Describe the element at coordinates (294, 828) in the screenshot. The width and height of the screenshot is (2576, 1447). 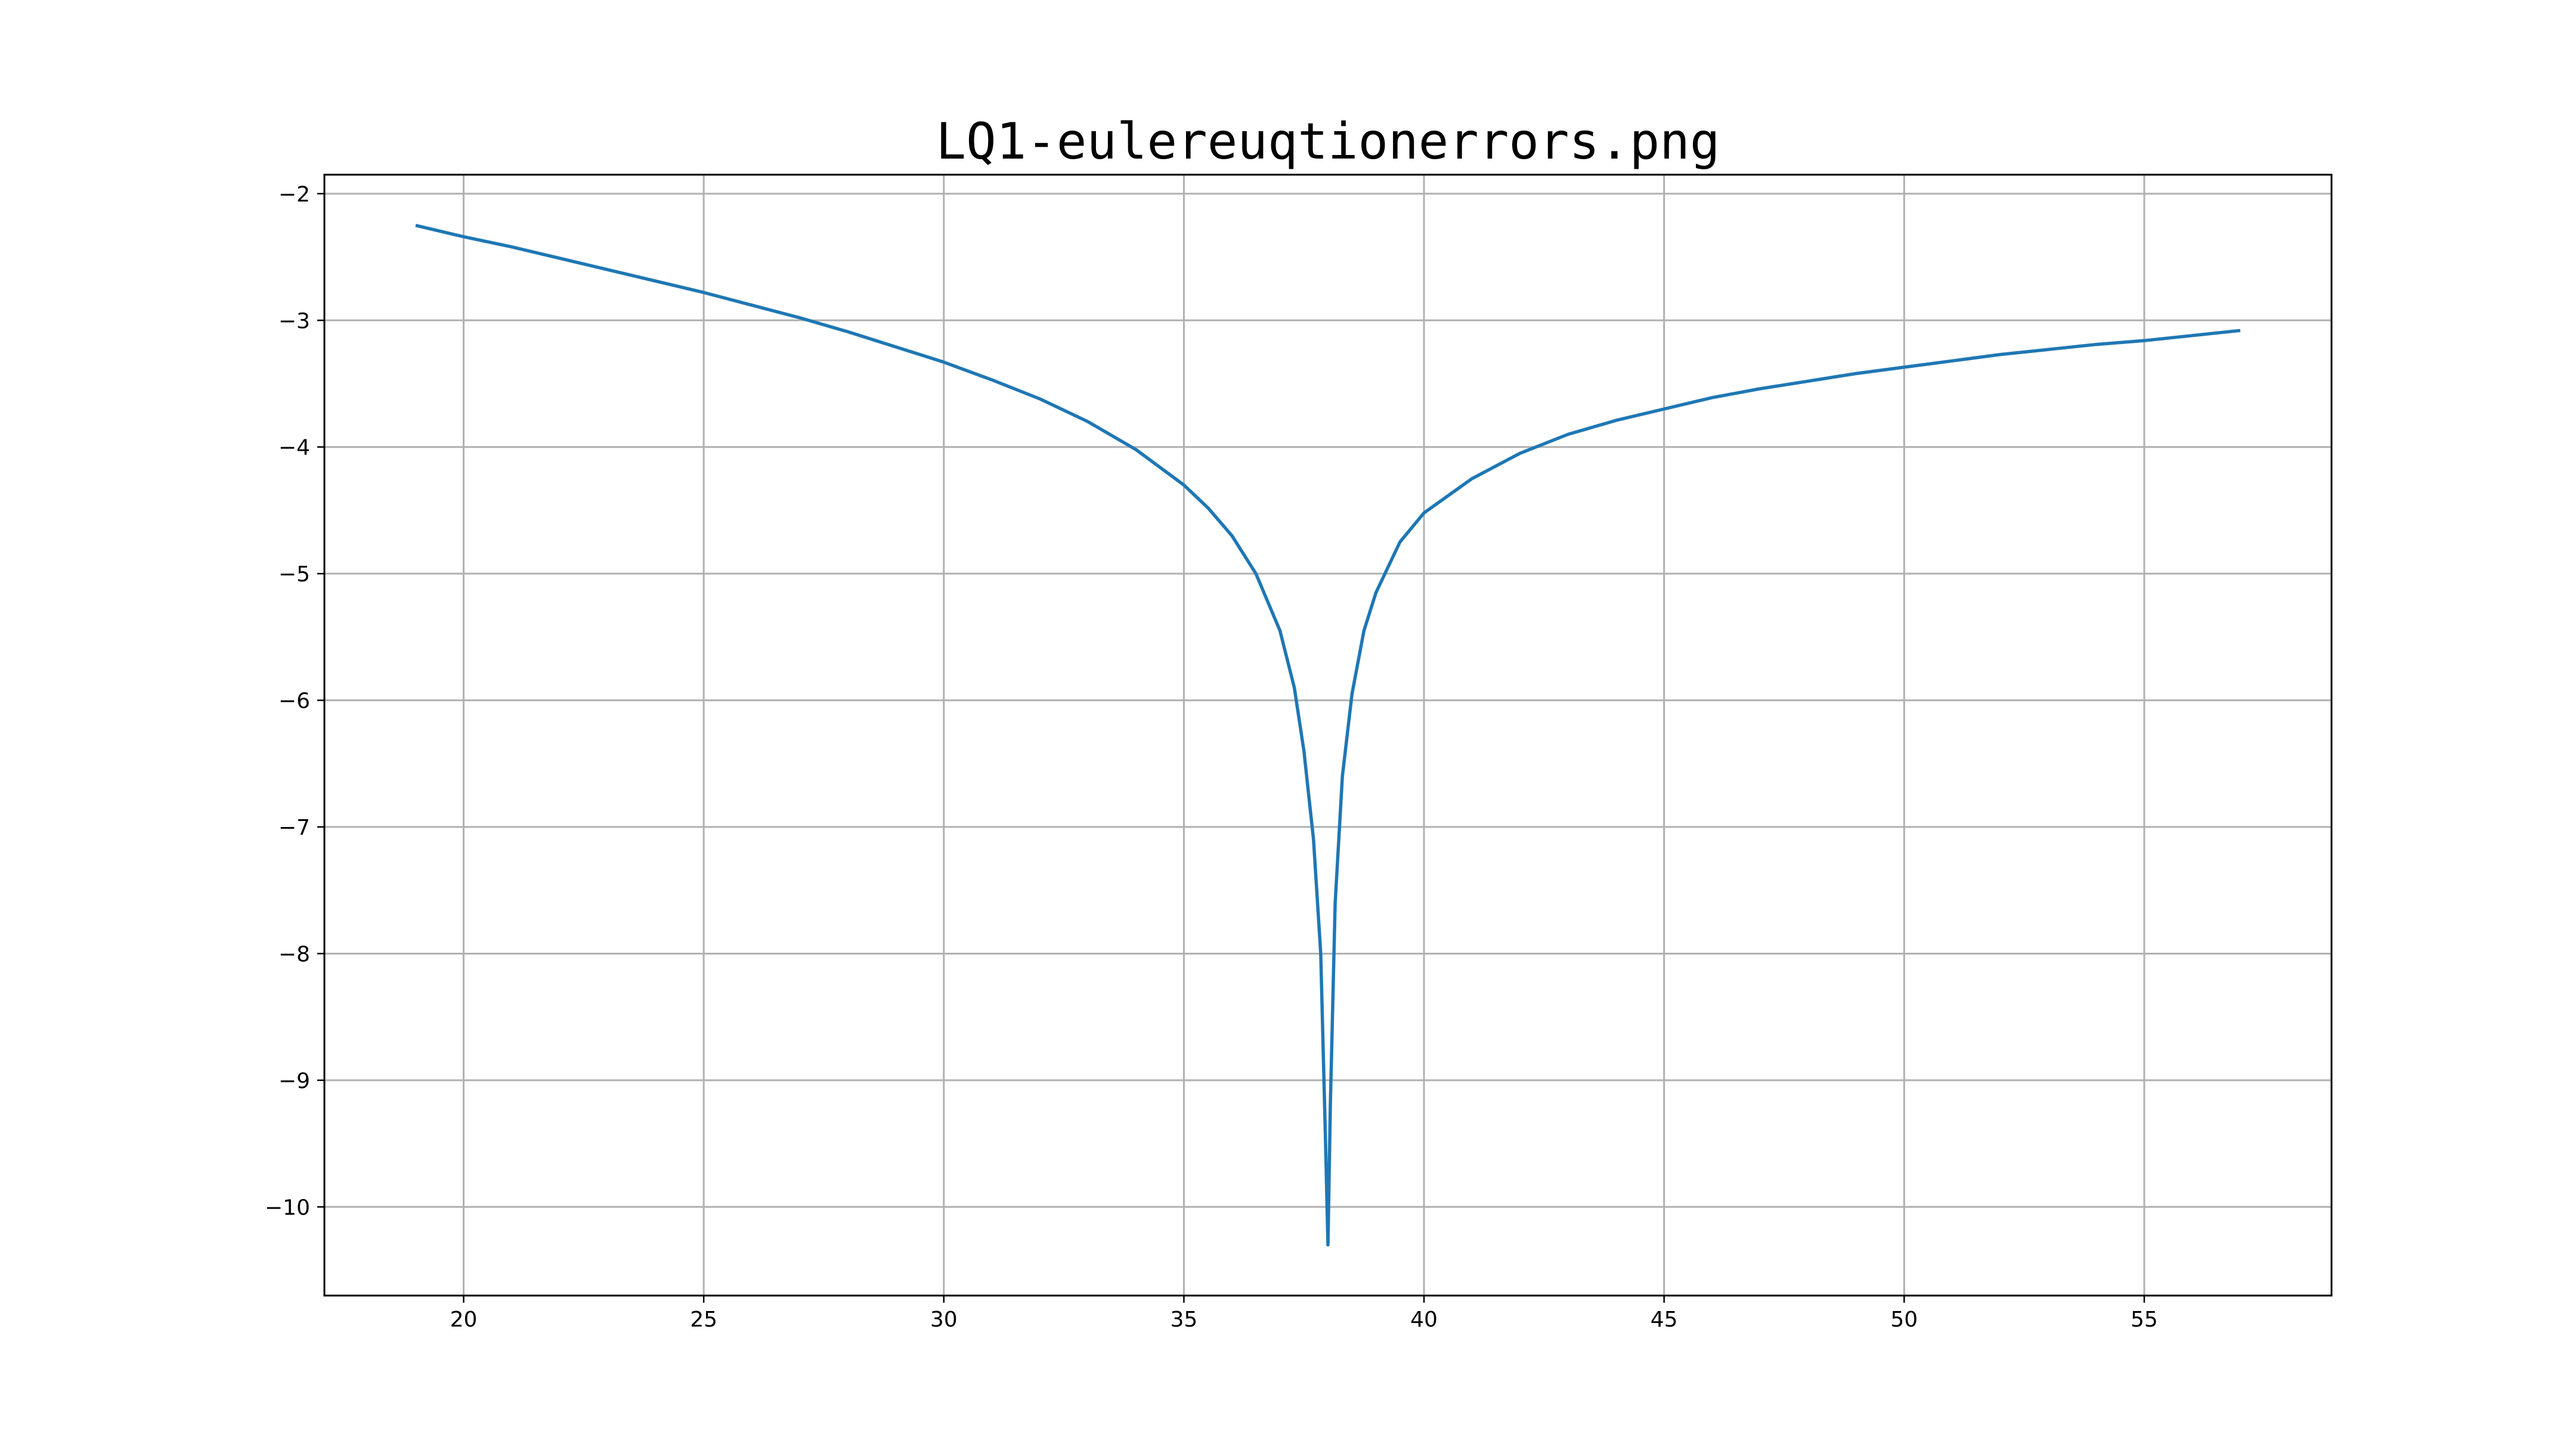
I see `y-tick-label: −7` at that location.